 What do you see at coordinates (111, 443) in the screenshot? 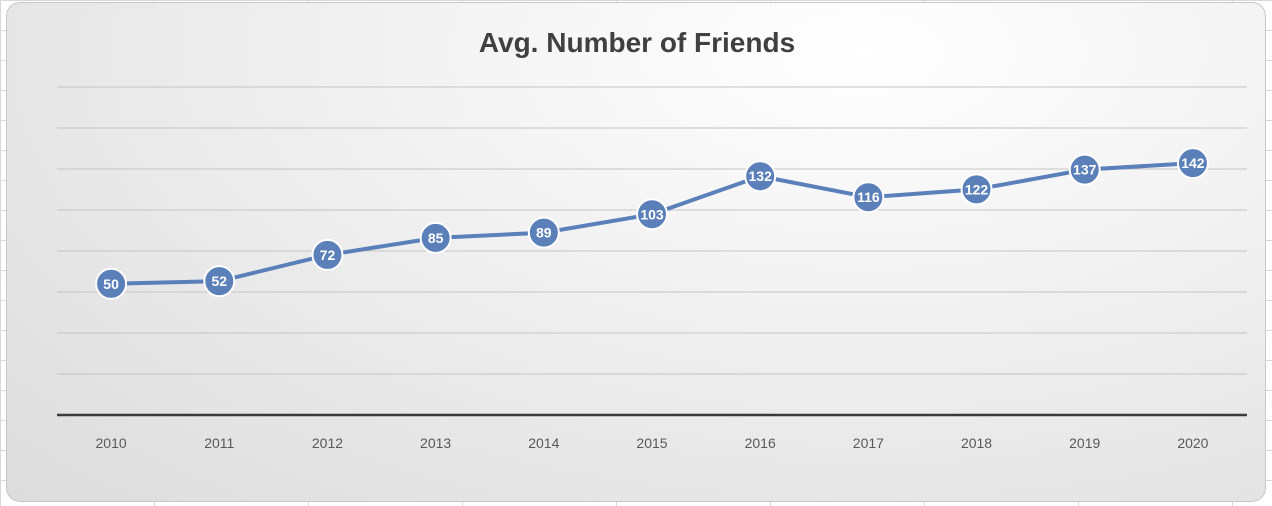
I see `x-tick-label: 2010` at bounding box center [111, 443].